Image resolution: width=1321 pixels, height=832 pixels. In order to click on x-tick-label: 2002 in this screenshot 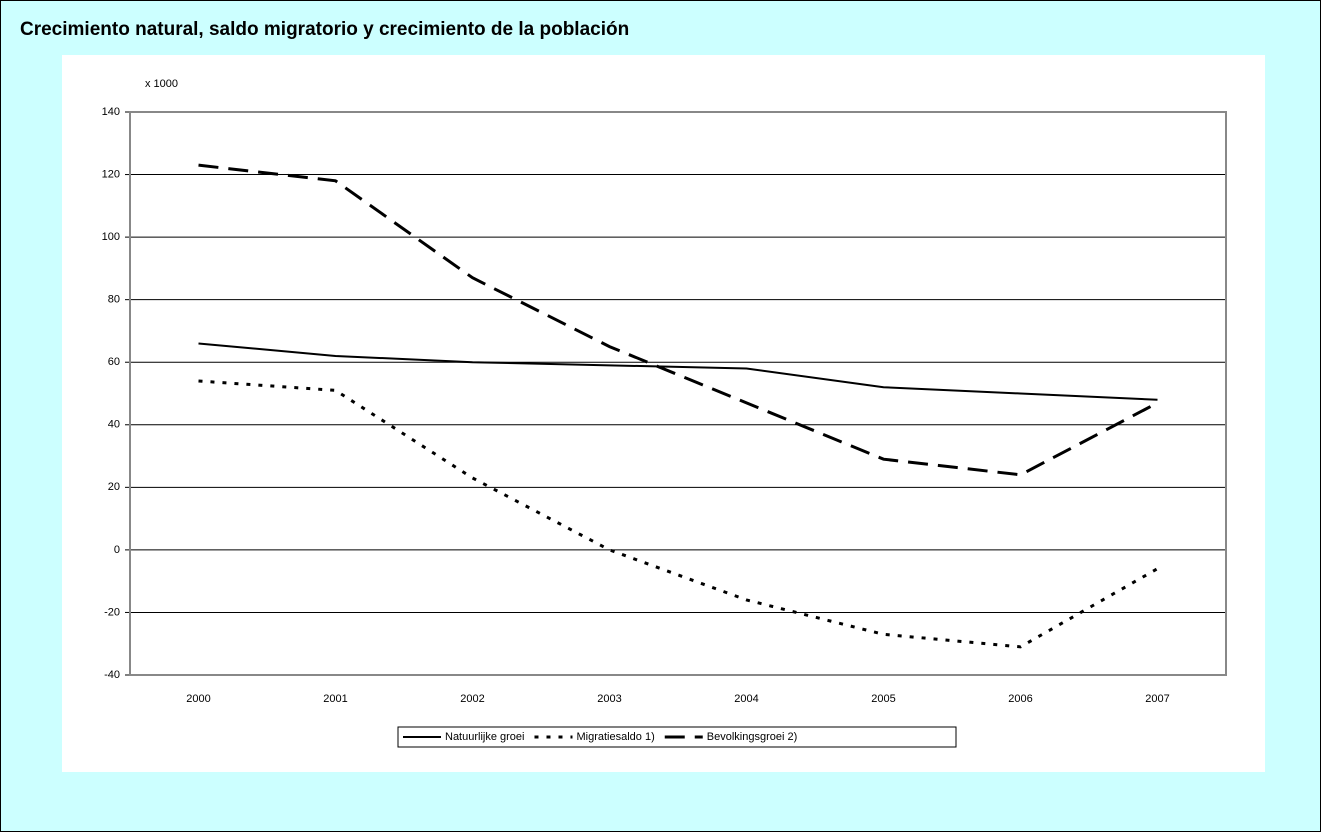, I will do `click(472, 699)`.